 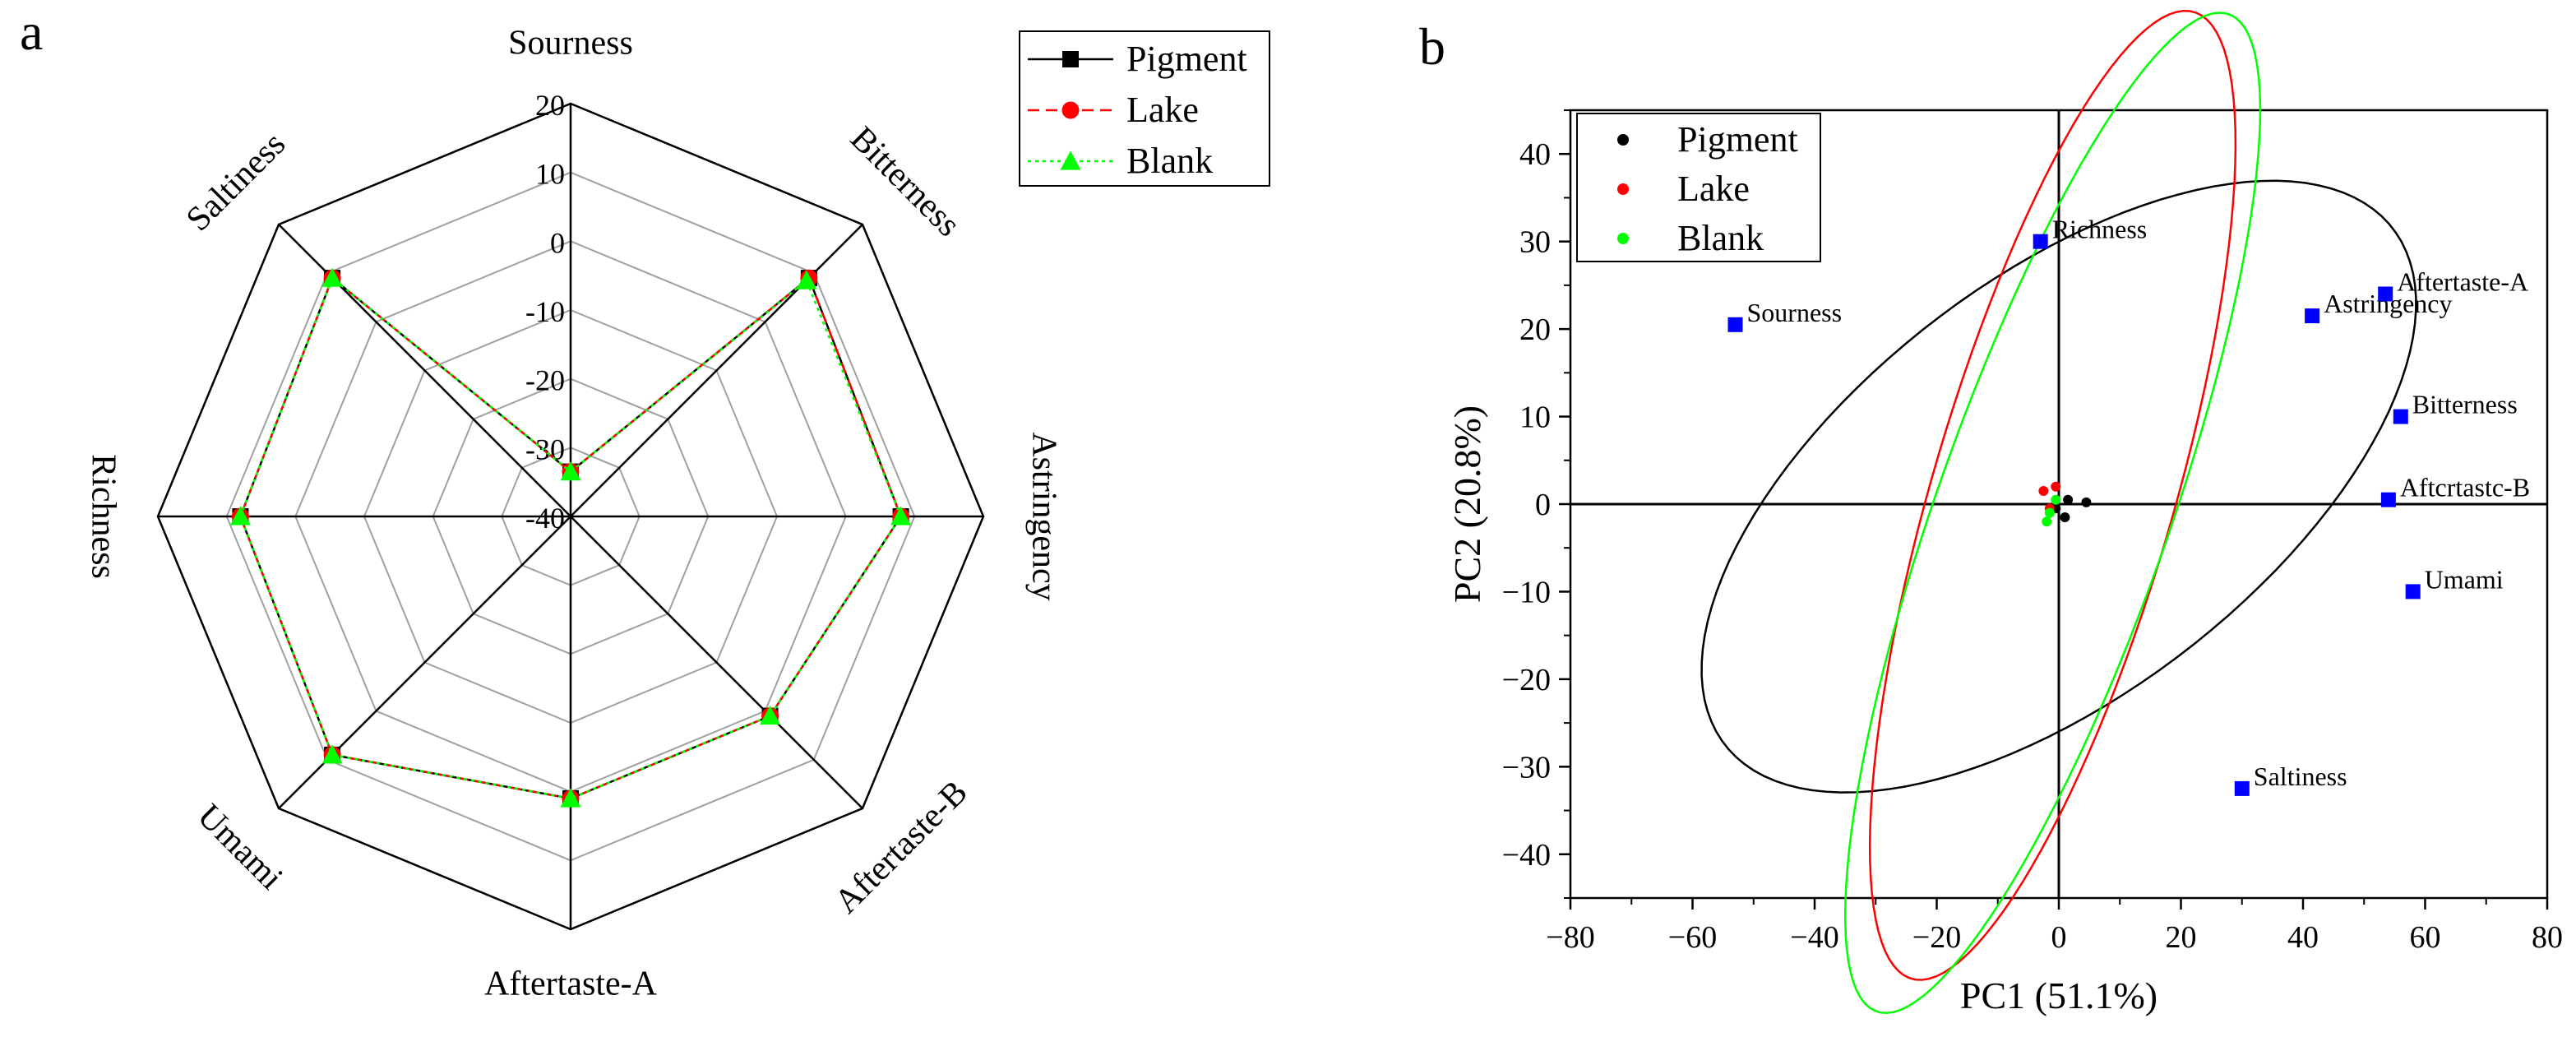 I want to click on radar-tick-label: 10, so click(x=550, y=174).